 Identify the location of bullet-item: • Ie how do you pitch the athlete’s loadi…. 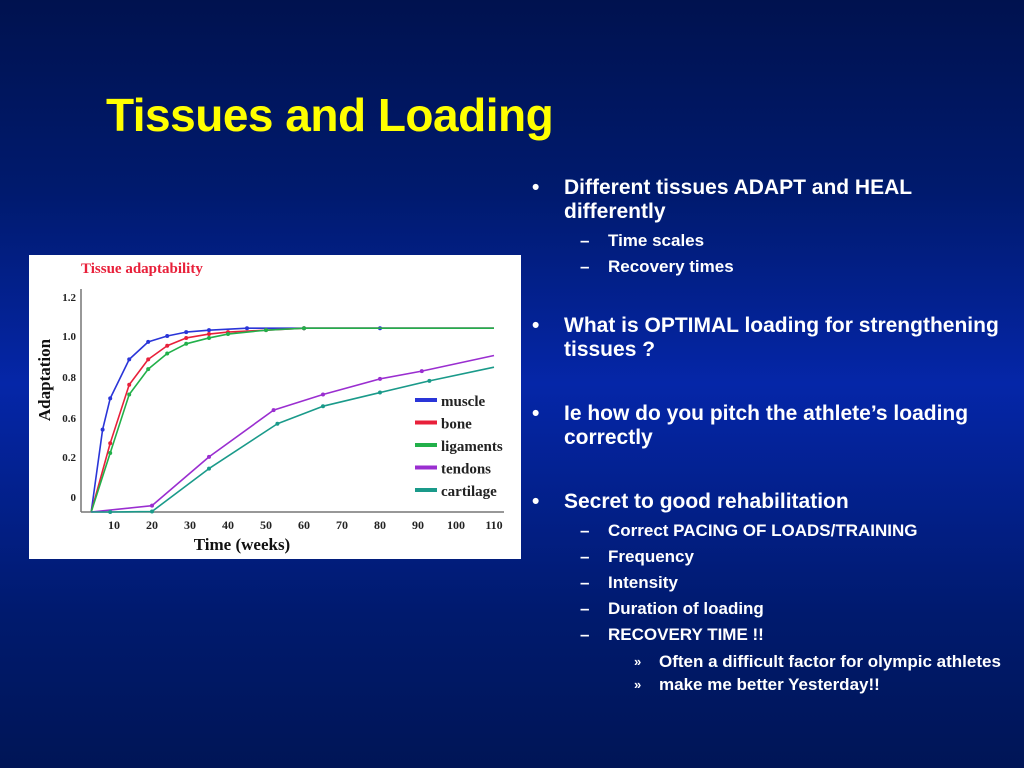
(750, 425).